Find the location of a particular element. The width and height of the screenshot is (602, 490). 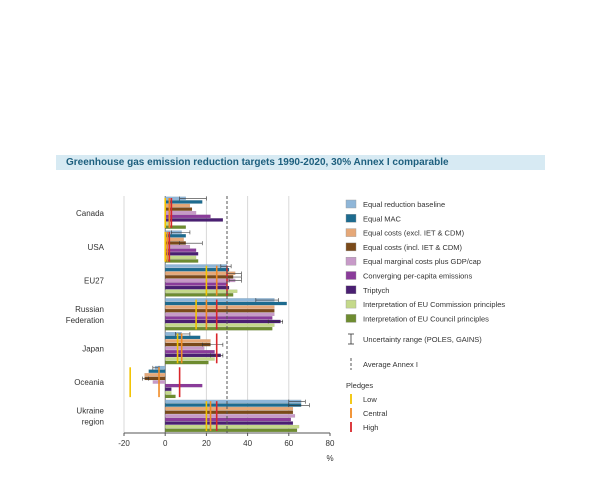

legend-label: Average Annex I is located at coordinates (390, 364).